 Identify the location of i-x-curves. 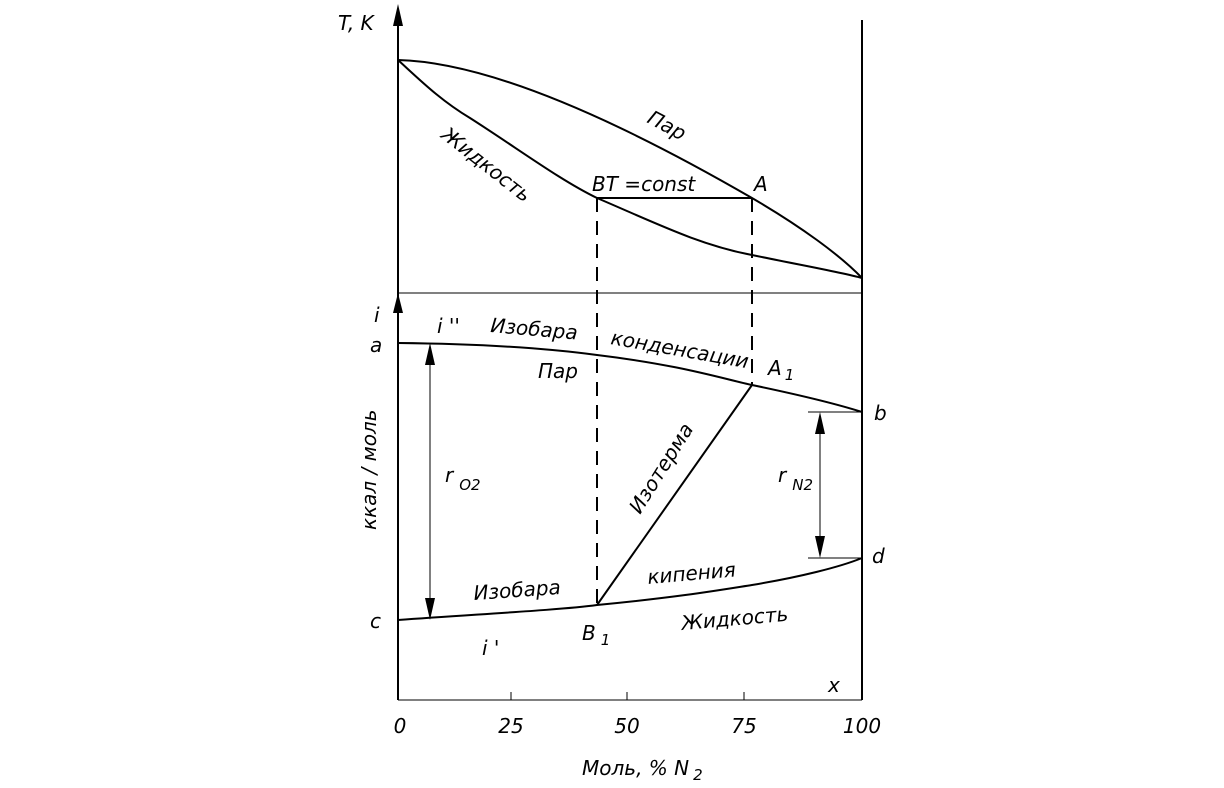
(630, 481).